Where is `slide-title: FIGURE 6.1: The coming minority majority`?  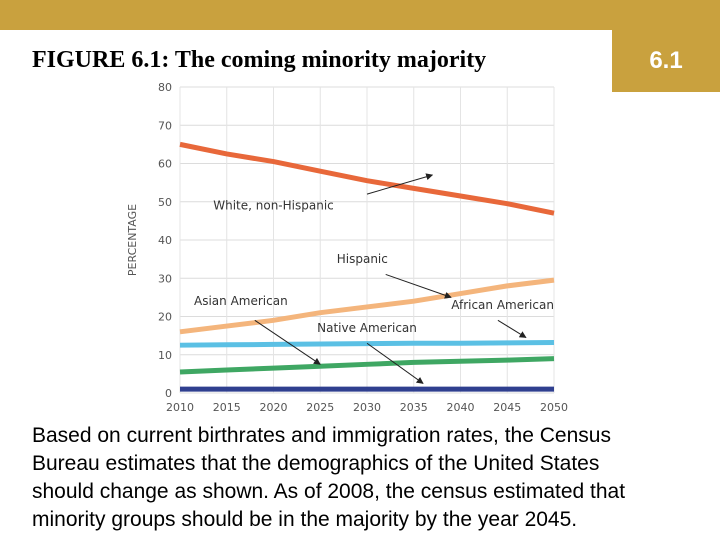
slide-title: FIGURE 6.1: The coming minority majority is located at coordinates (259, 60).